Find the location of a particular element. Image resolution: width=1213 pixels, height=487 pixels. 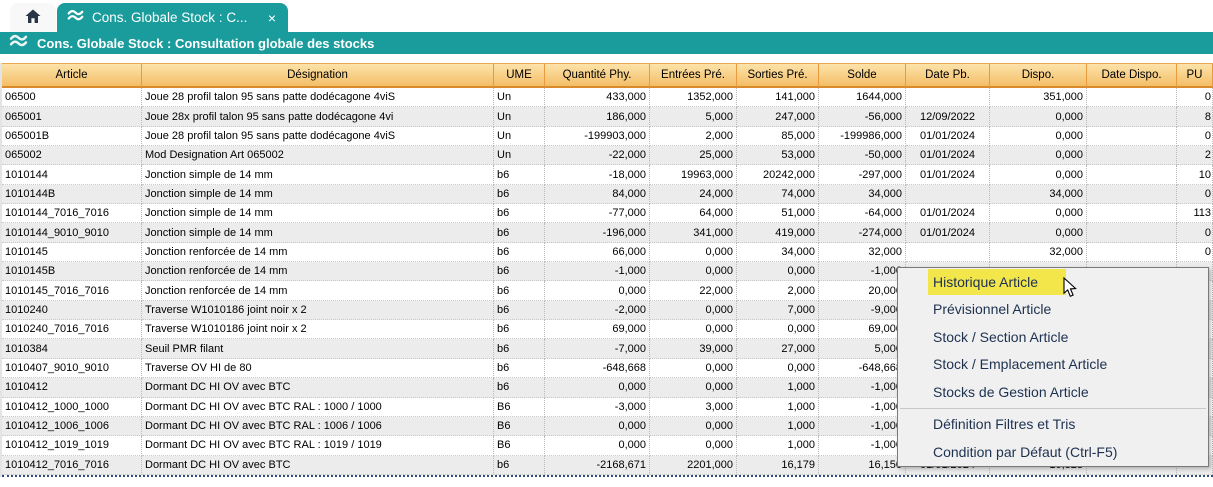

cell-sorties: 74,000 is located at coordinates (778, 194).